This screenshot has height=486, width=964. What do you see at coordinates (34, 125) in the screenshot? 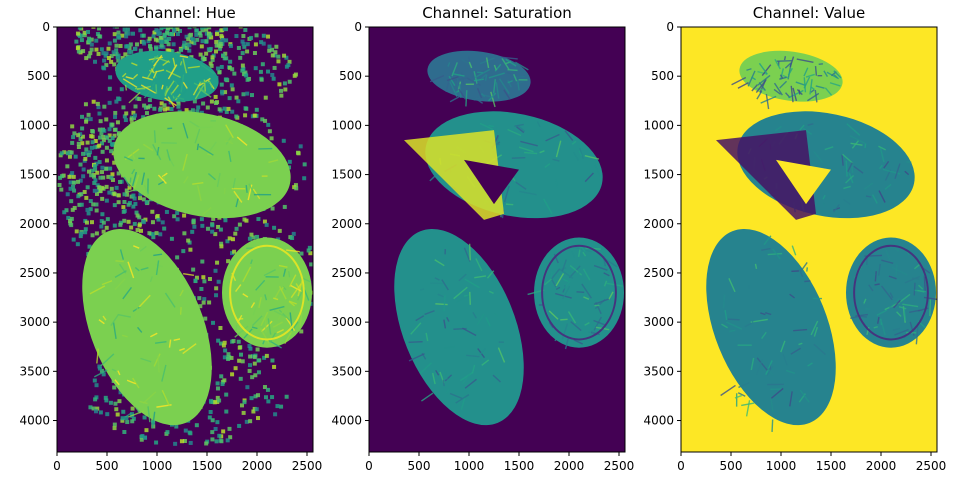
I see `y-tick-label: 1000` at bounding box center [34, 125].